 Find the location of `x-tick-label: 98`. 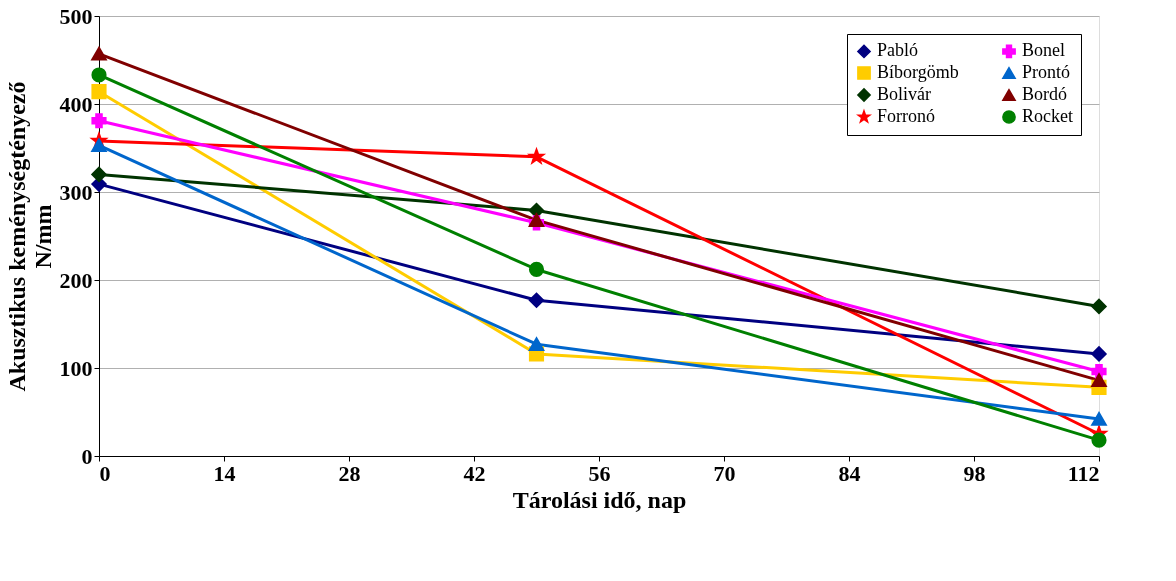

x-tick-label: 98 is located at coordinates (974, 473).